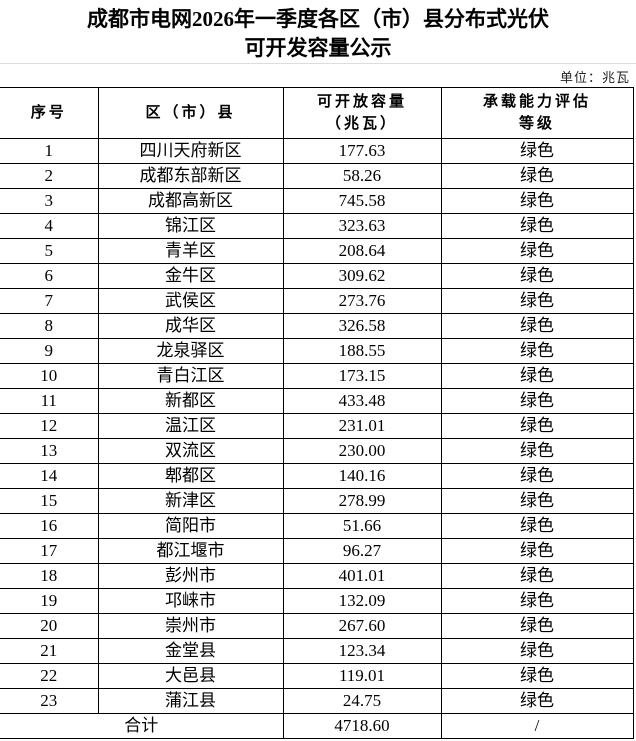 The height and width of the screenshot is (741, 636). What do you see at coordinates (190, 451) in the screenshot?
I see `row-district: 双流区` at bounding box center [190, 451].